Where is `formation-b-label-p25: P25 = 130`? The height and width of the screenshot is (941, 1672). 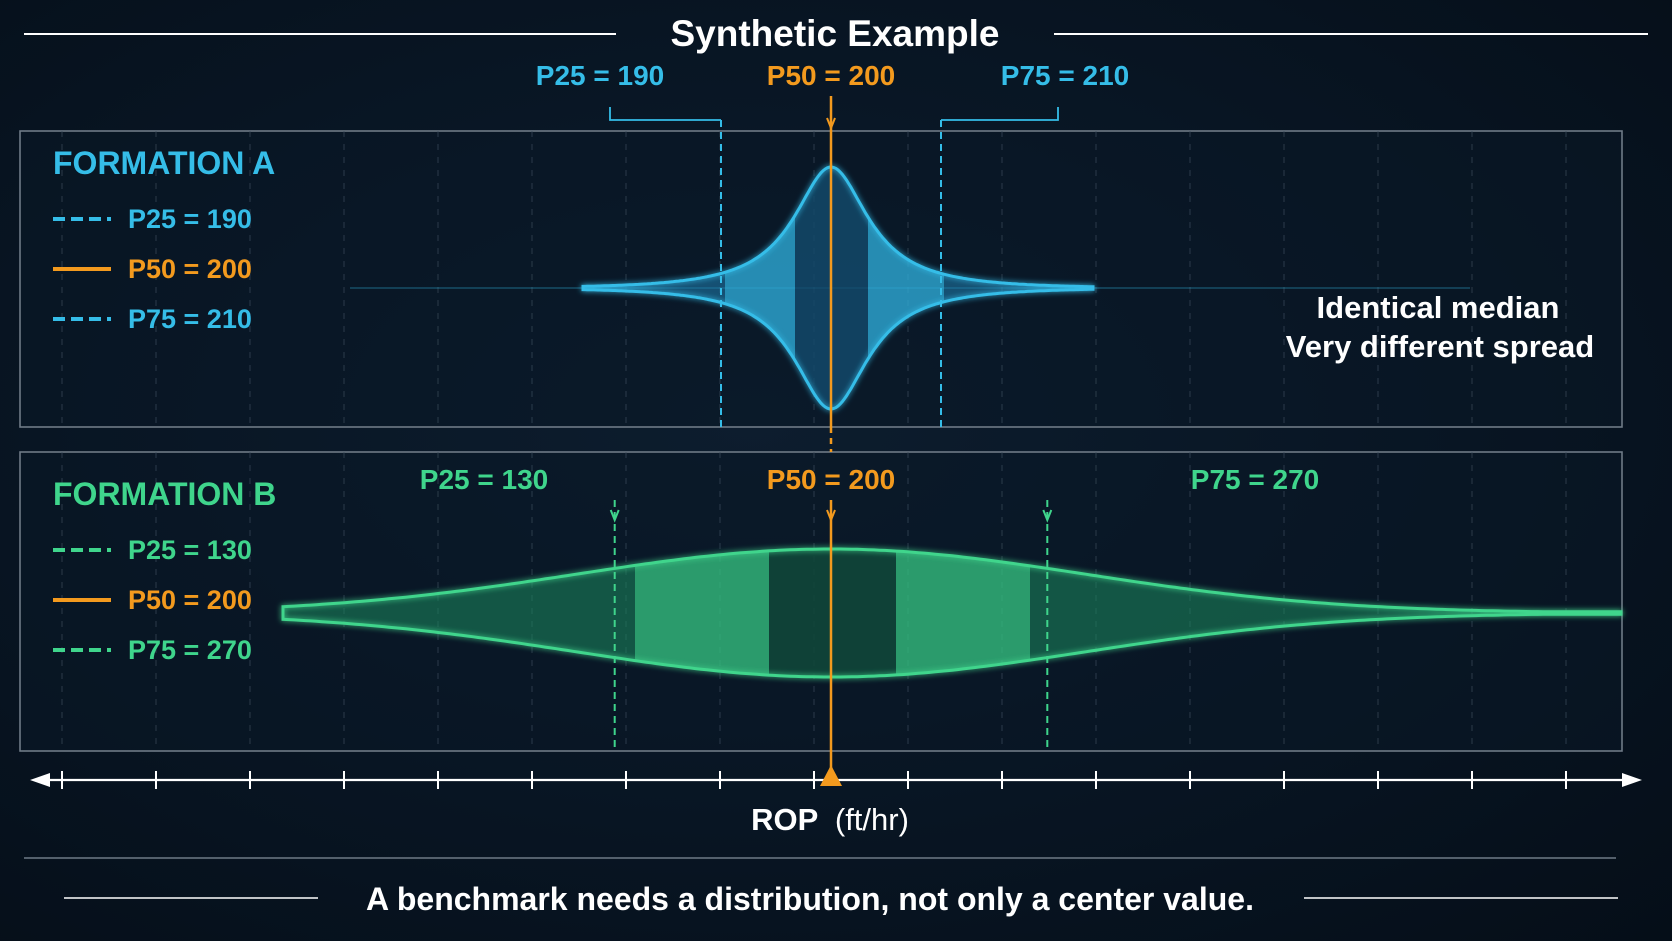
formation-b-label-p25: P25 = 130 is located at coordinates (484, 479).